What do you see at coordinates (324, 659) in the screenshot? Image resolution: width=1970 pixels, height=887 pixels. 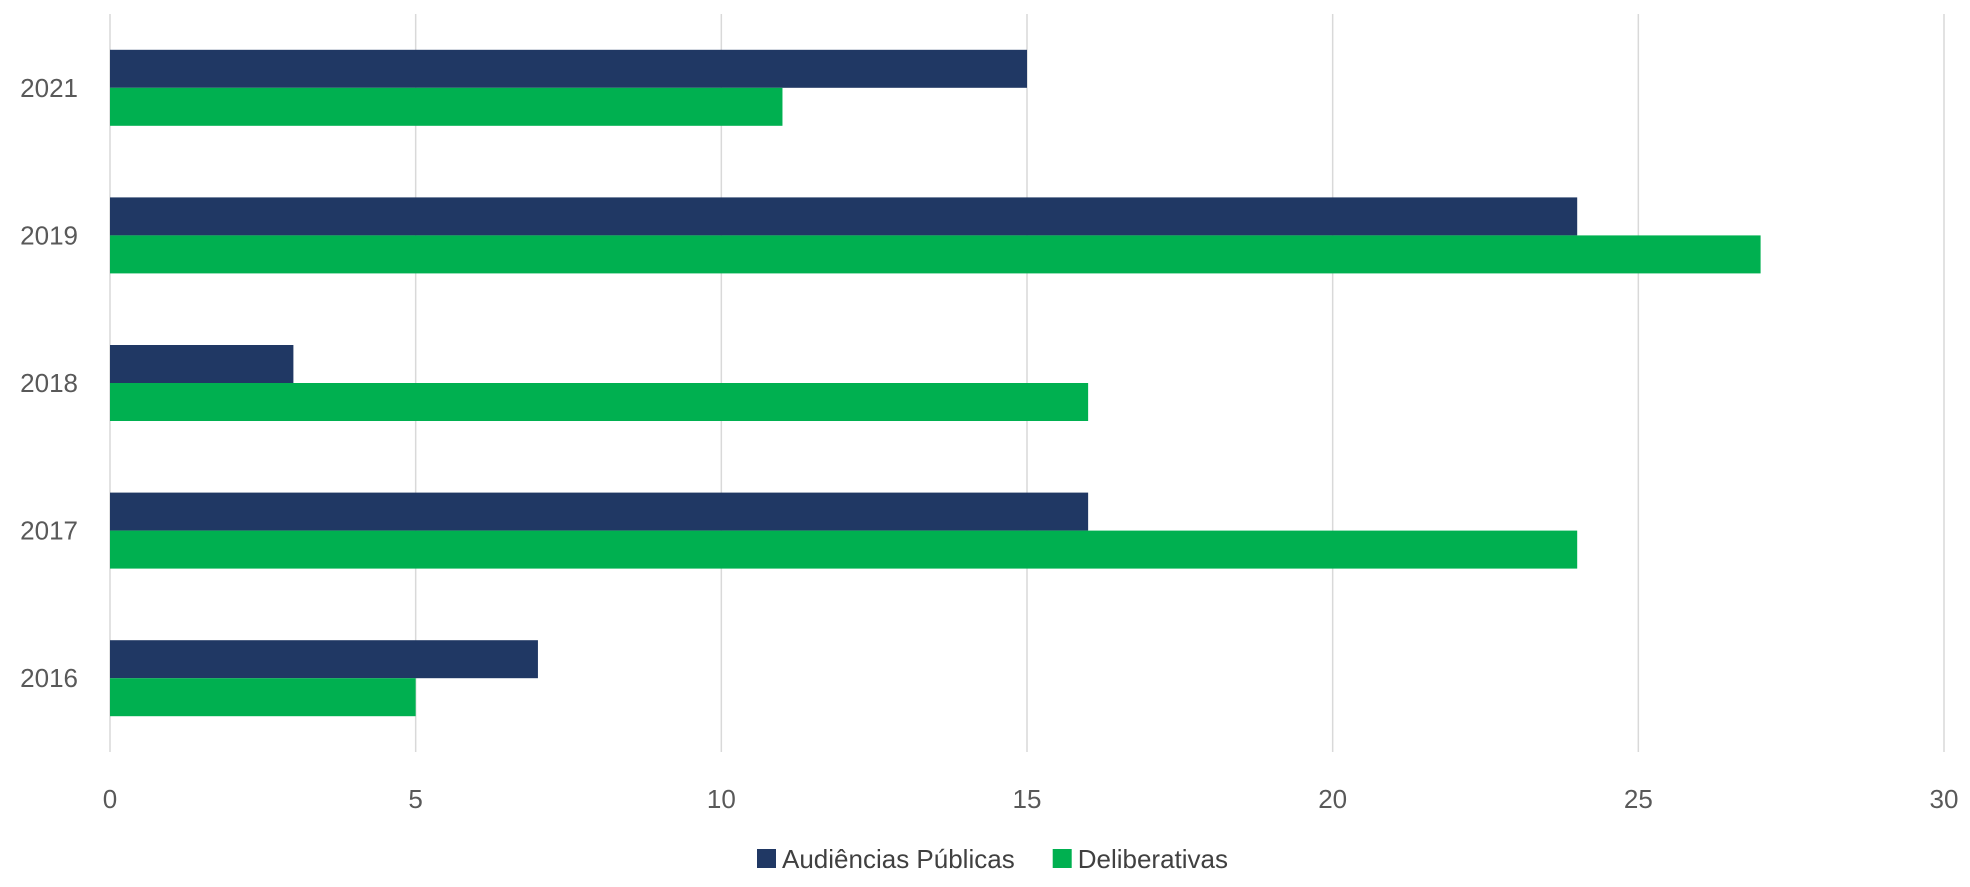 I see `bar-audi-ncias-p-blicas-2016` at bounding box center [324, 659].